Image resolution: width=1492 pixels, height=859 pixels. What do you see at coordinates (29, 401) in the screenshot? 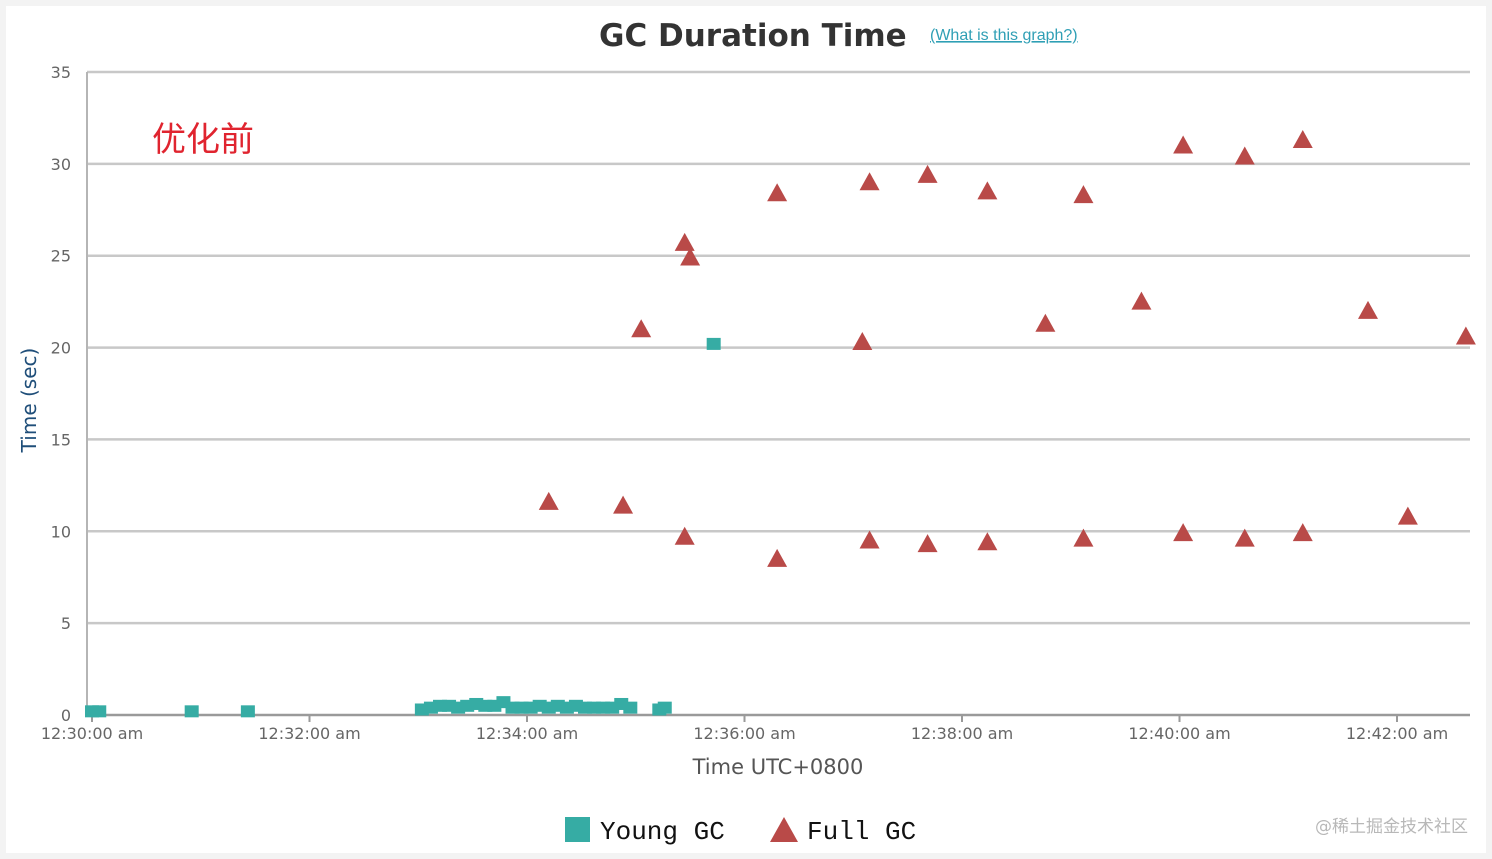
I see `y-axis-label: Time (sec)` at bounding box center [29, 401].